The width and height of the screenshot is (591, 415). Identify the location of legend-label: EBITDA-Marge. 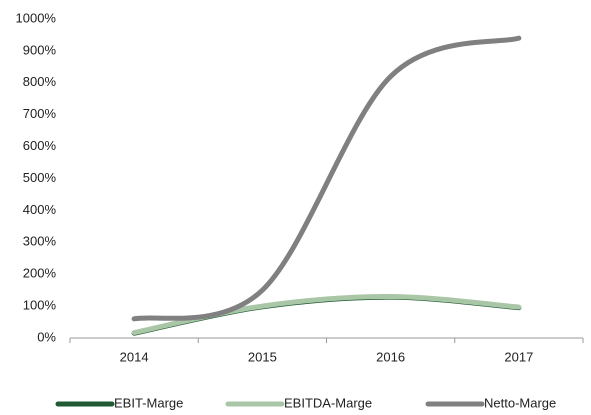
(328, 402).